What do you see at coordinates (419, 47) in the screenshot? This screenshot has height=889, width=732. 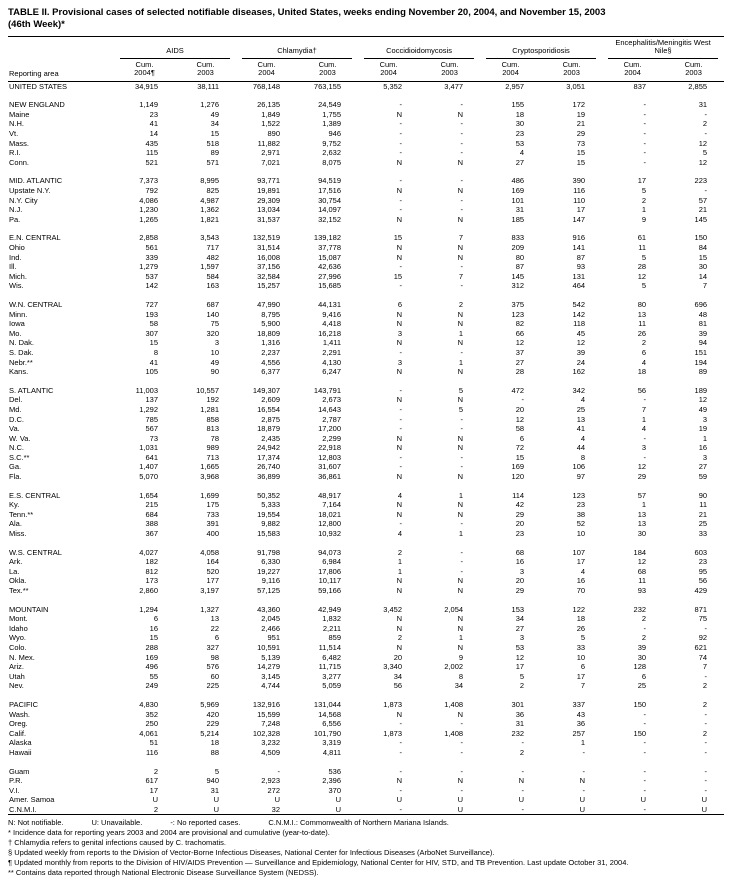 I see `column-group-coccidioidomycosis: Coccidioidomycosis` at bounding box center [419, 47].